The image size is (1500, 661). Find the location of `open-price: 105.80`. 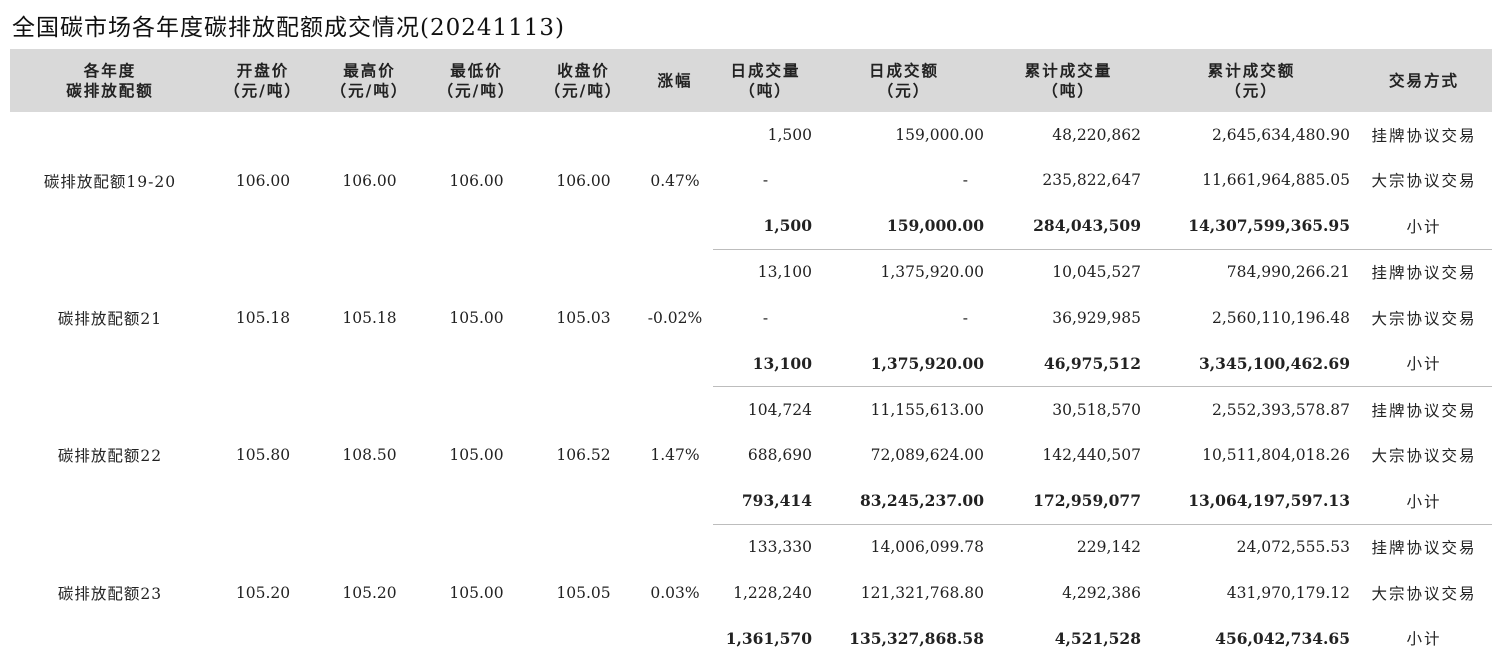

open-price: 105.80 is located at coordinates (263, 456).